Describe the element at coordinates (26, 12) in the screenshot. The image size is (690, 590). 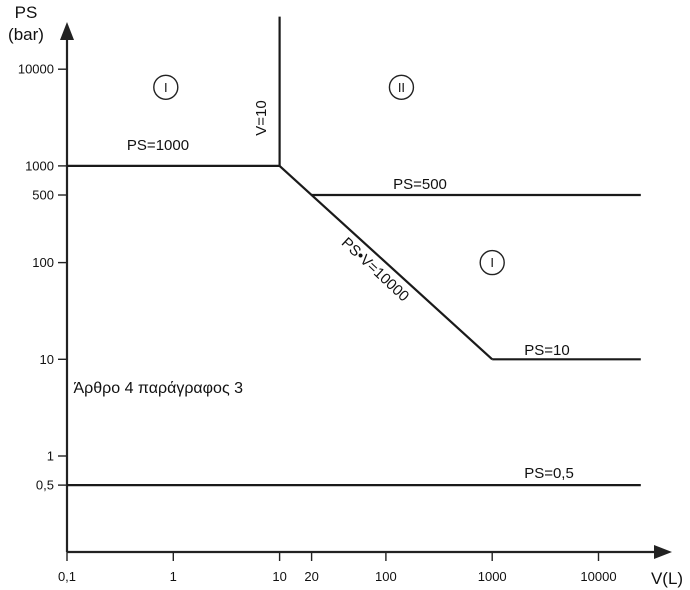
I see `y-axis-label-line1: PS` at that location.